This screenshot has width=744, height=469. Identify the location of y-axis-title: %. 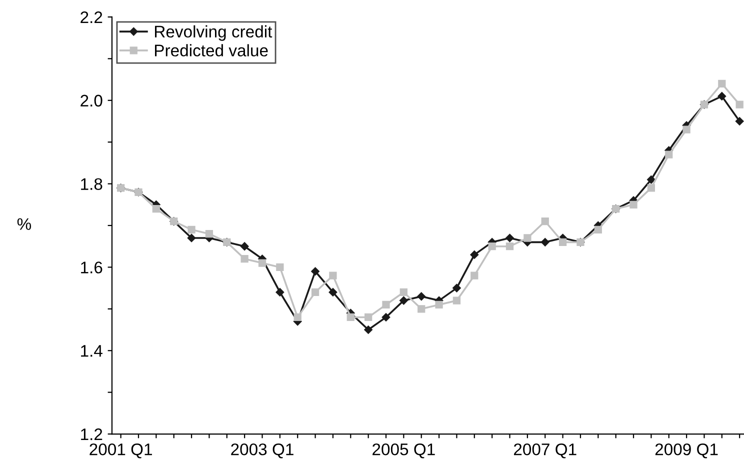
(24, 224).